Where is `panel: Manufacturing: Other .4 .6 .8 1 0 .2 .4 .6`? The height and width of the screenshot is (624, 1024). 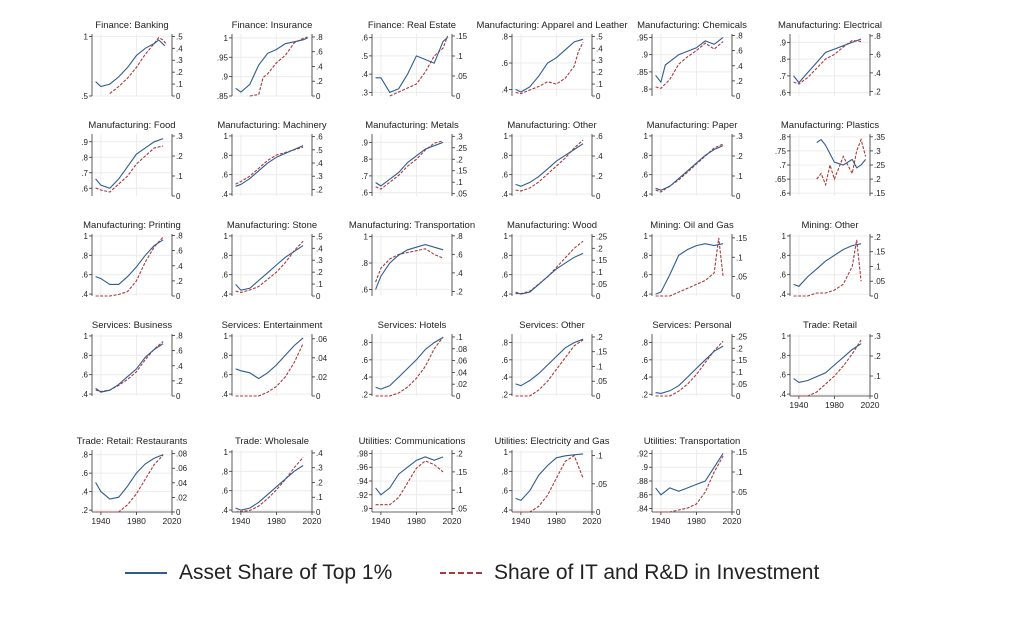 panel: Manufacturing: Other .4 .6 .8 1 0 .2 .4 .6 is located at coordinates (552, 160).